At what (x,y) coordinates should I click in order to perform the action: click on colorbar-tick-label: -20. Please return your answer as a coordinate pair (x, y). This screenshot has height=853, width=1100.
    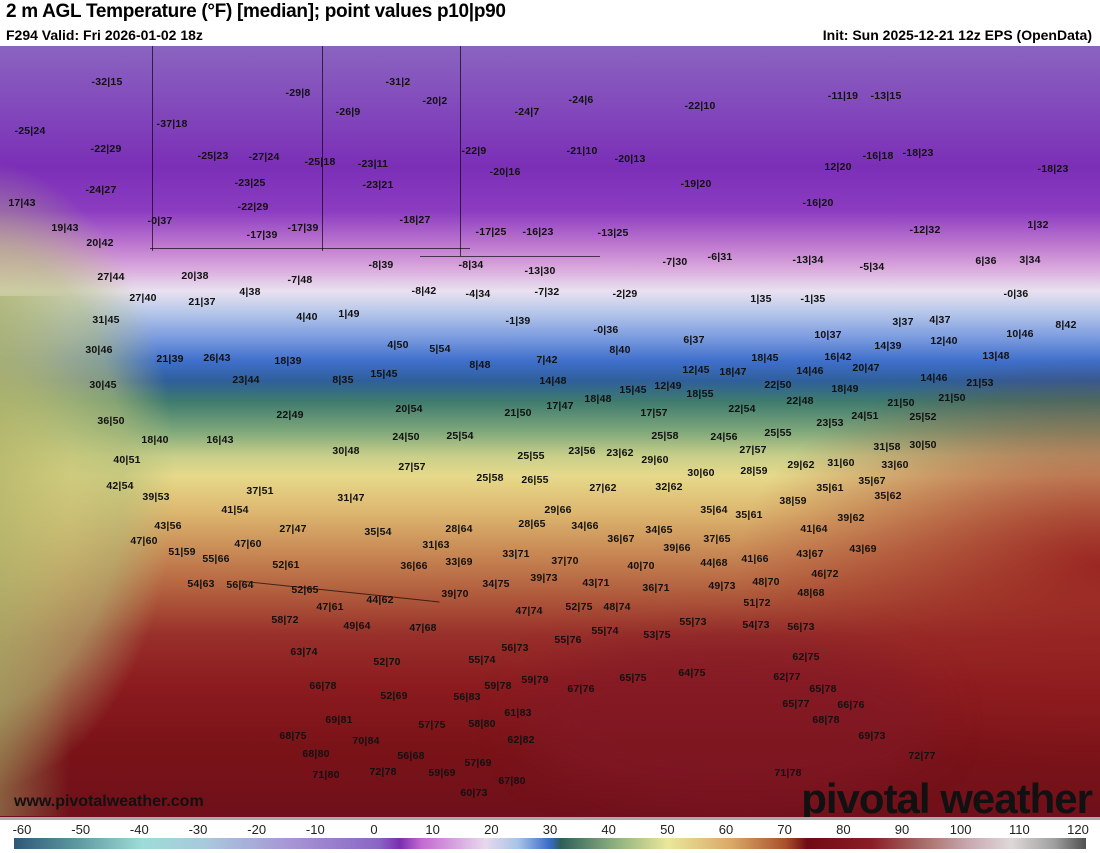
    Looking at the image, I should click on (257, 829).